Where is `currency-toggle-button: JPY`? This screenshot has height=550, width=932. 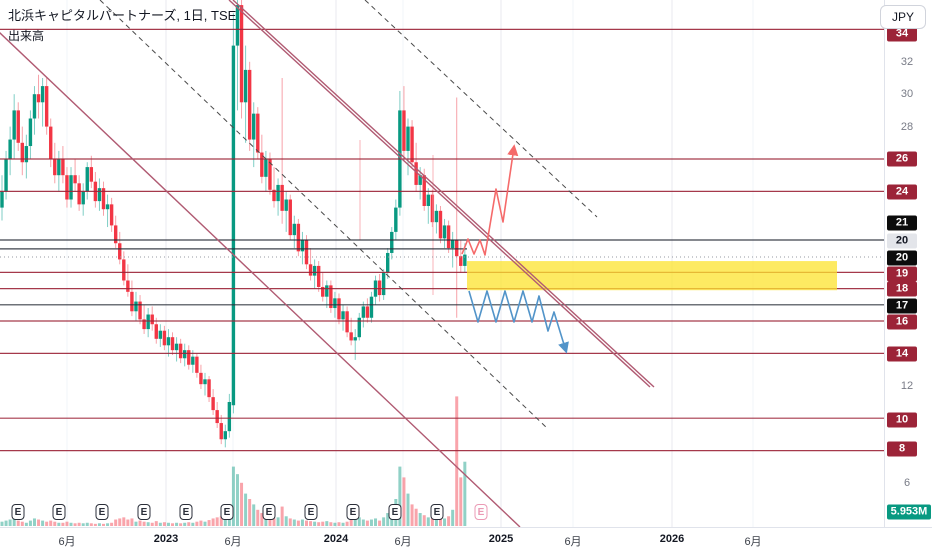 currency-toggle-button: JPY is located at coordinates (902, 17).